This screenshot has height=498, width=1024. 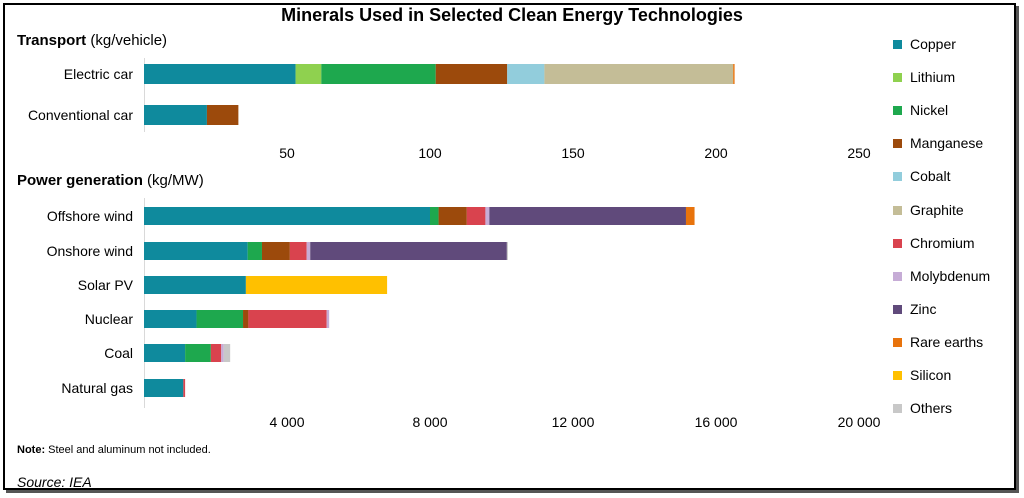 I want to click on transport-bar-electric-car-rare-earths, so click(x=734, y=74).